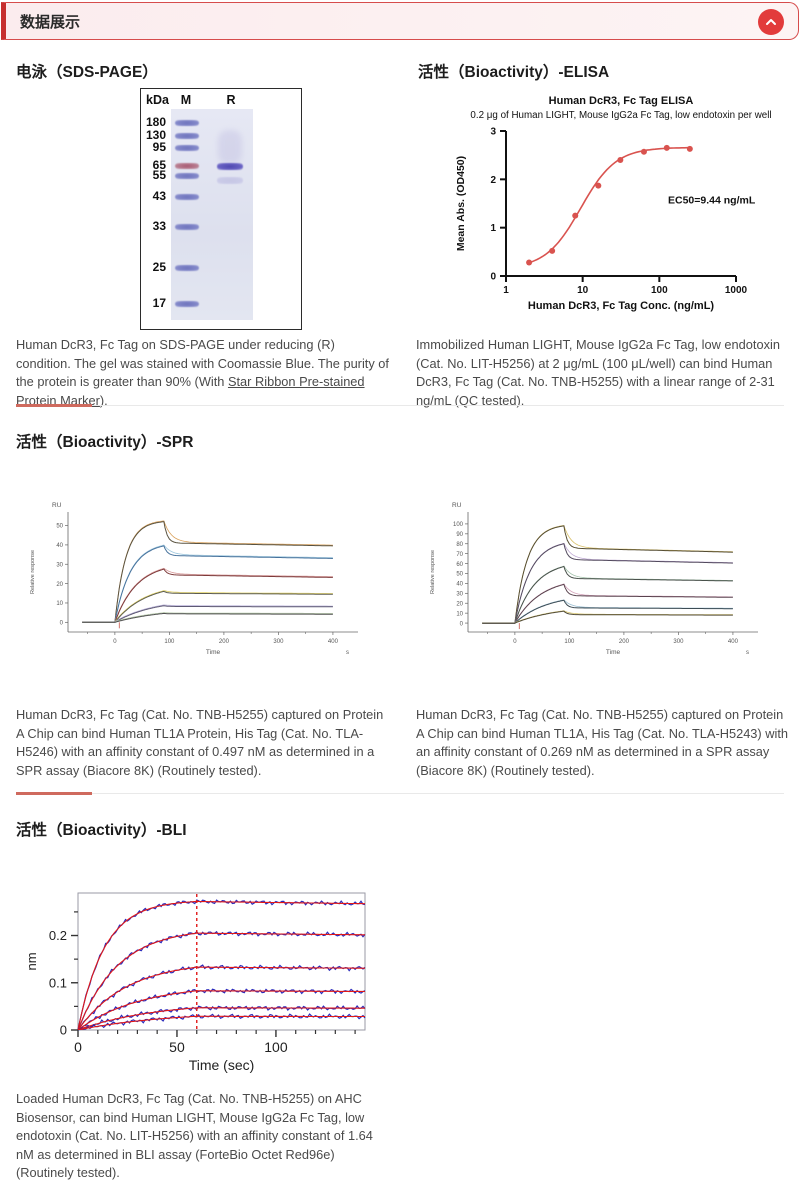 The image size is (800, 1184). Describe the element at coordinates (400, 21) in the screenshot. I see `section-header-bar: 数据展示` at that location.